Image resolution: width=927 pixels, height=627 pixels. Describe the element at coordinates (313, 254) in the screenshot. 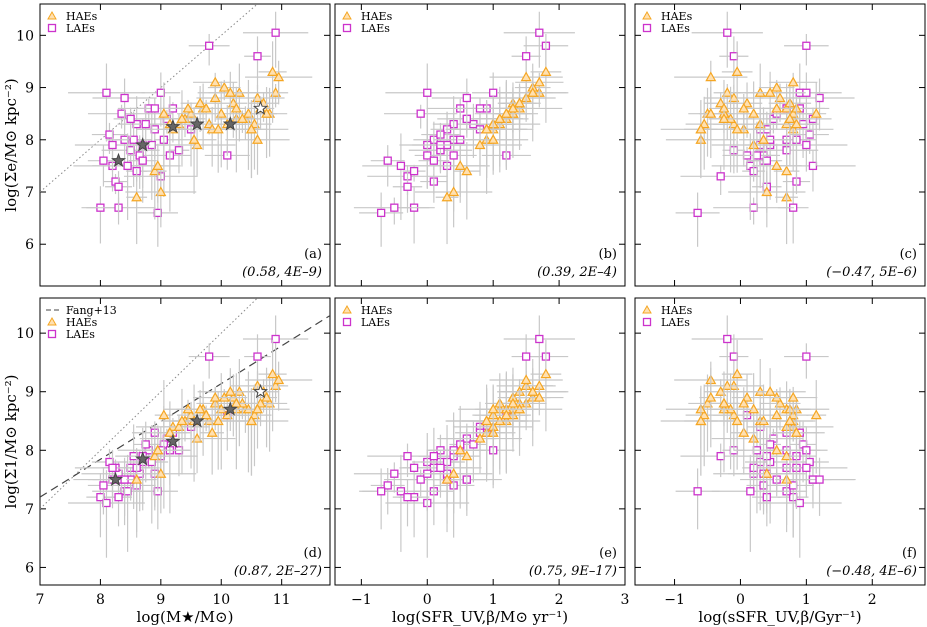

I see `panel-letter: (a)` at that location.